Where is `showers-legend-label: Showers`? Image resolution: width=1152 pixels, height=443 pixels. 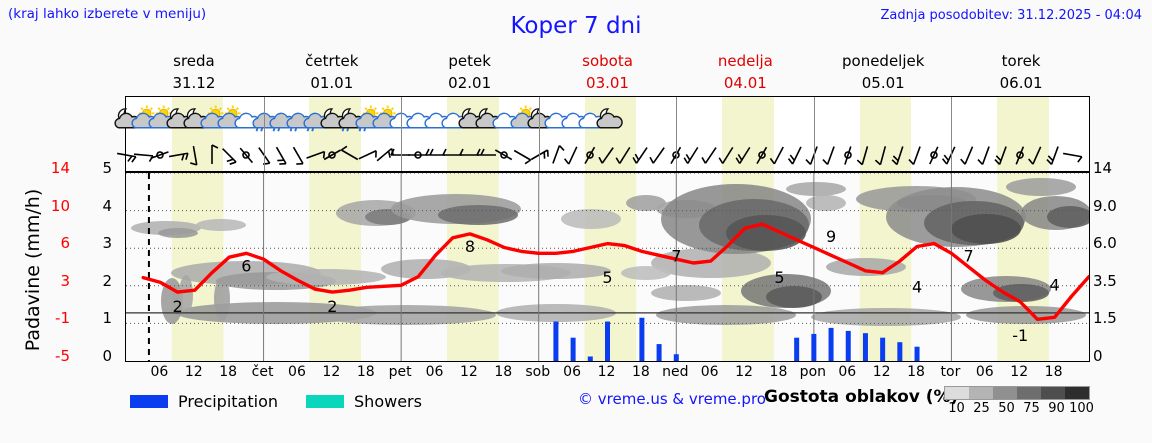
showers-legend-label: Showers is located at coordinates (388, 401).